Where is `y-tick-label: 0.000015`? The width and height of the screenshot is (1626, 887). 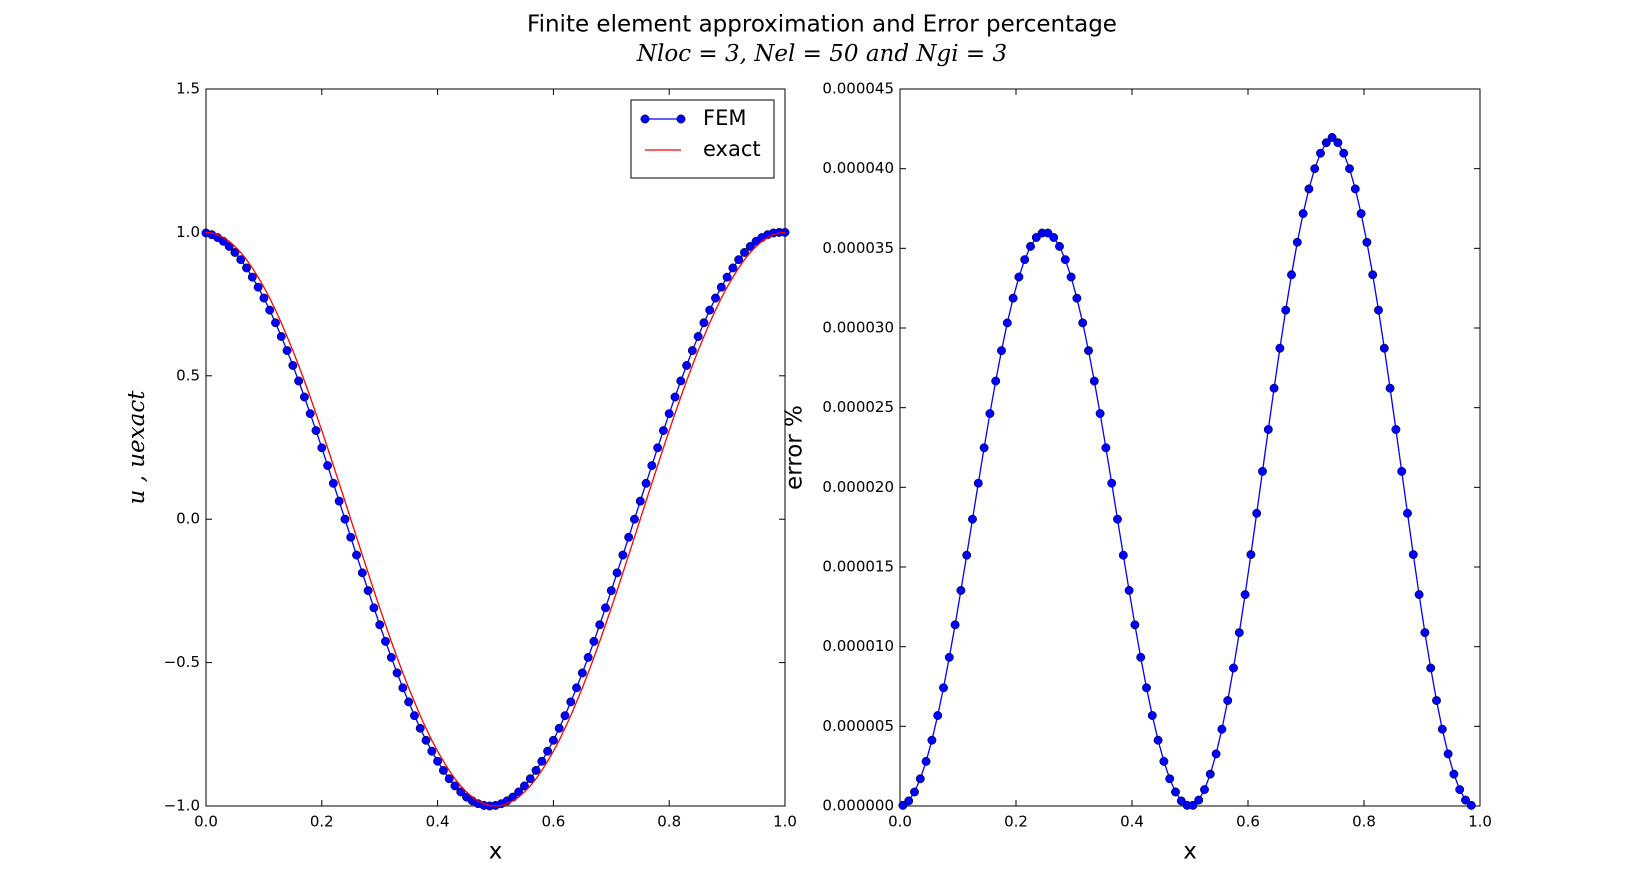
y-tick-label: 0.000015 is located at coordinates (858, 567).